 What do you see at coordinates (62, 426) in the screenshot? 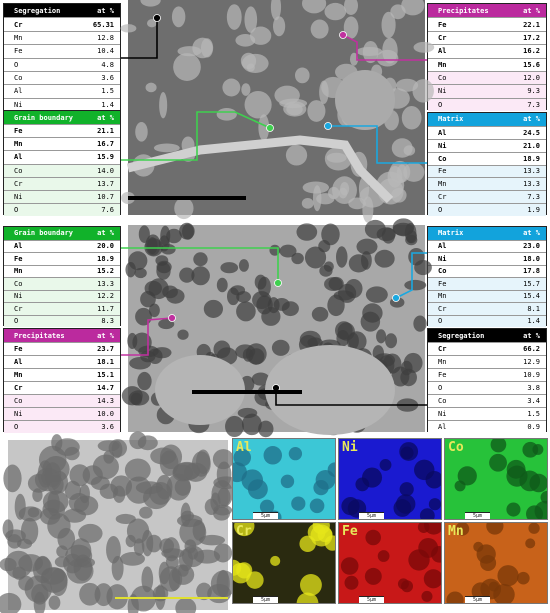
I see `table-row: O 3.6` at bounding box center [62, 426].